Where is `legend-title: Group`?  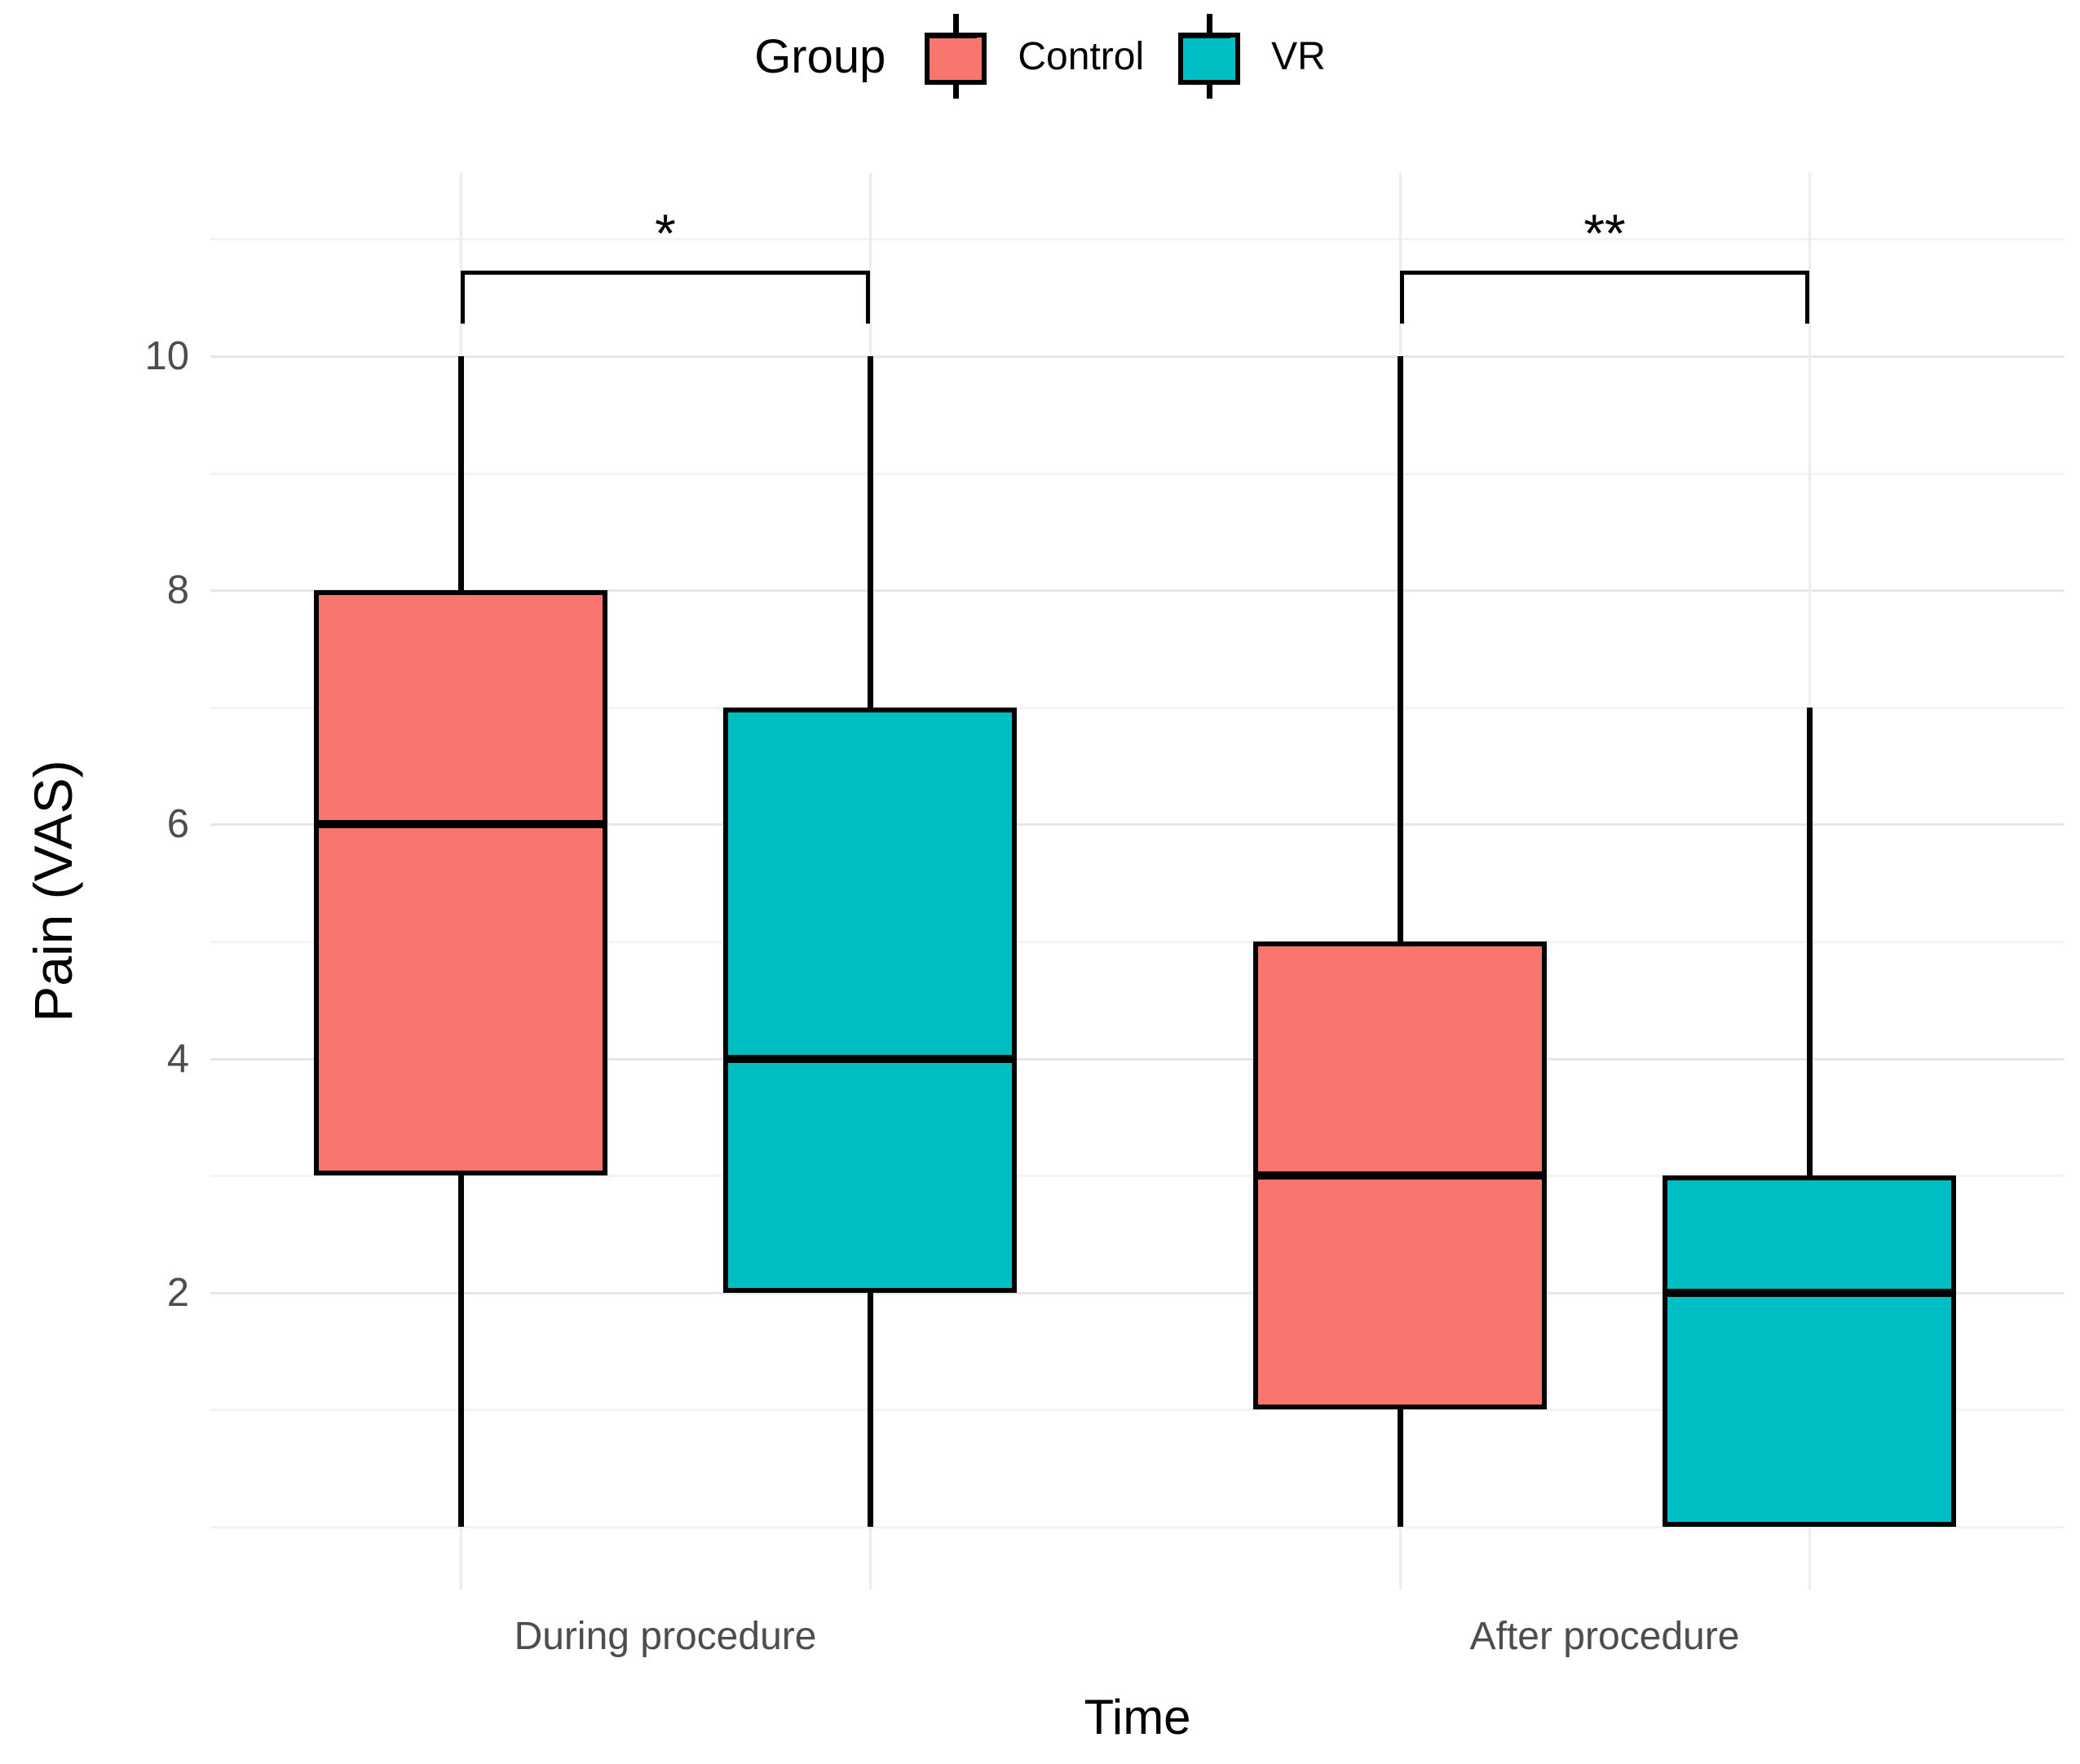
legend-title: Group is located at coordinates (820, 56).